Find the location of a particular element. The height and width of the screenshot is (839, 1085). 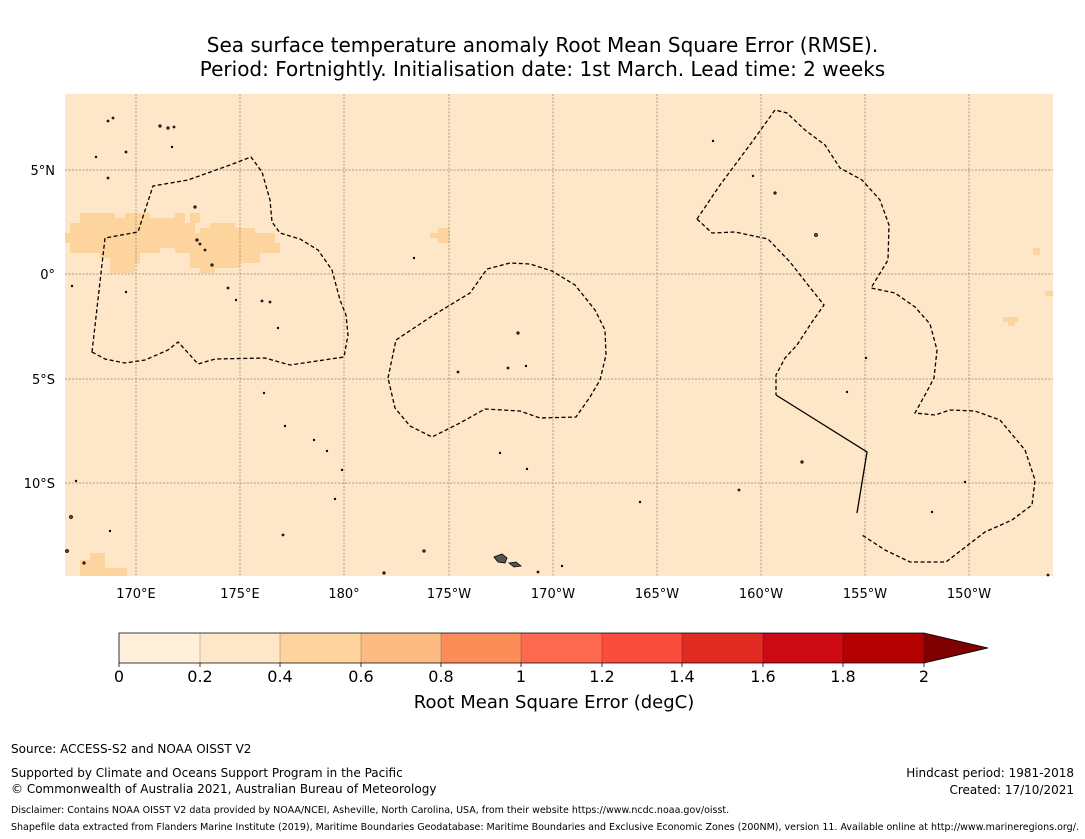

x-axis-label: 160°W is located at coordinates (761, 594).